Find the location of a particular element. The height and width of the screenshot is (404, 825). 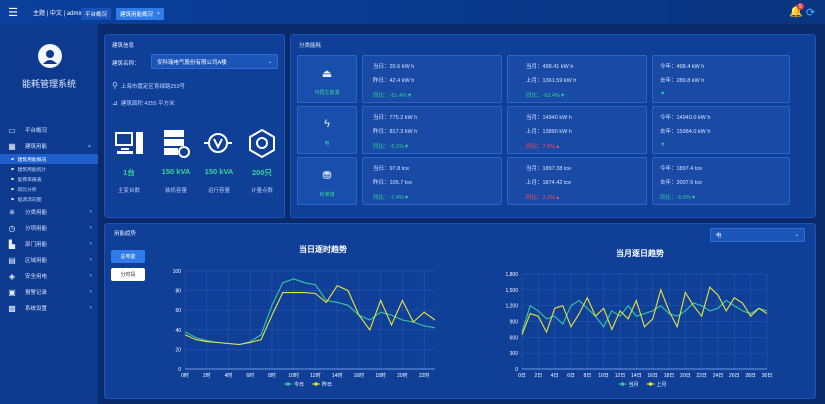

total-energy-button: 总电能 is located at coordinates (128, 256).